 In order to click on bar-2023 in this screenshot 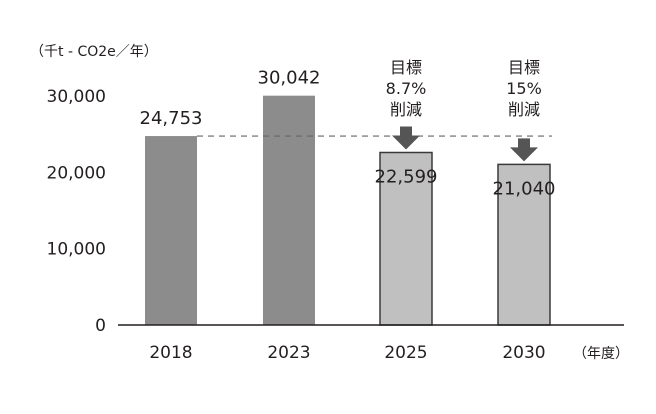, I will do `click(289, 210)`.